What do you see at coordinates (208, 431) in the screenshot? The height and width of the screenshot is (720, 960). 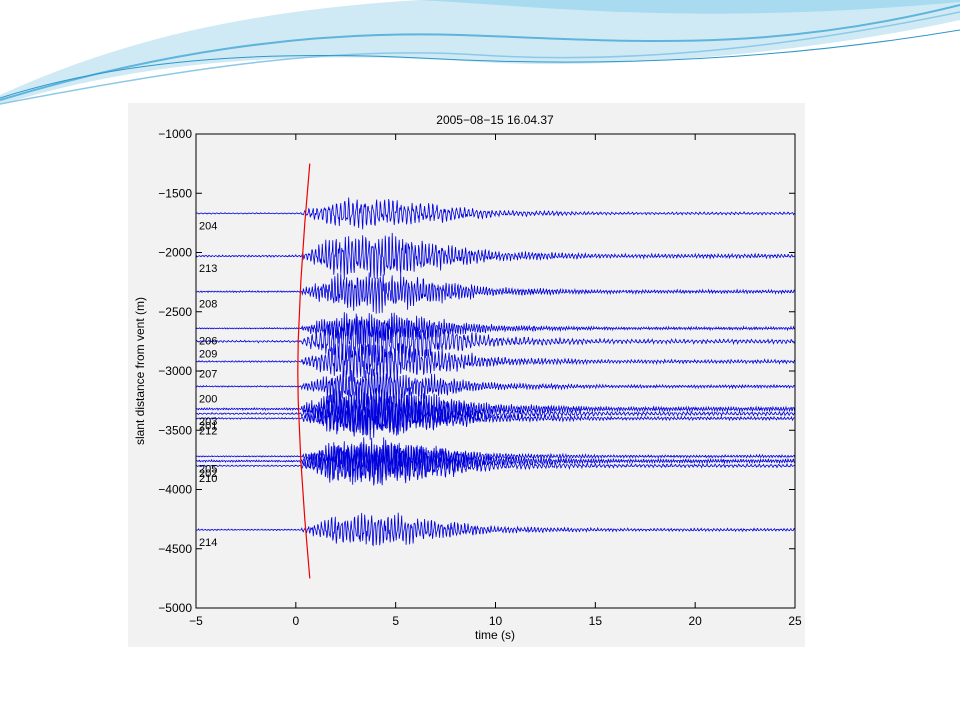 I see `station-label-212: 212` at bounding box center [208, 431].